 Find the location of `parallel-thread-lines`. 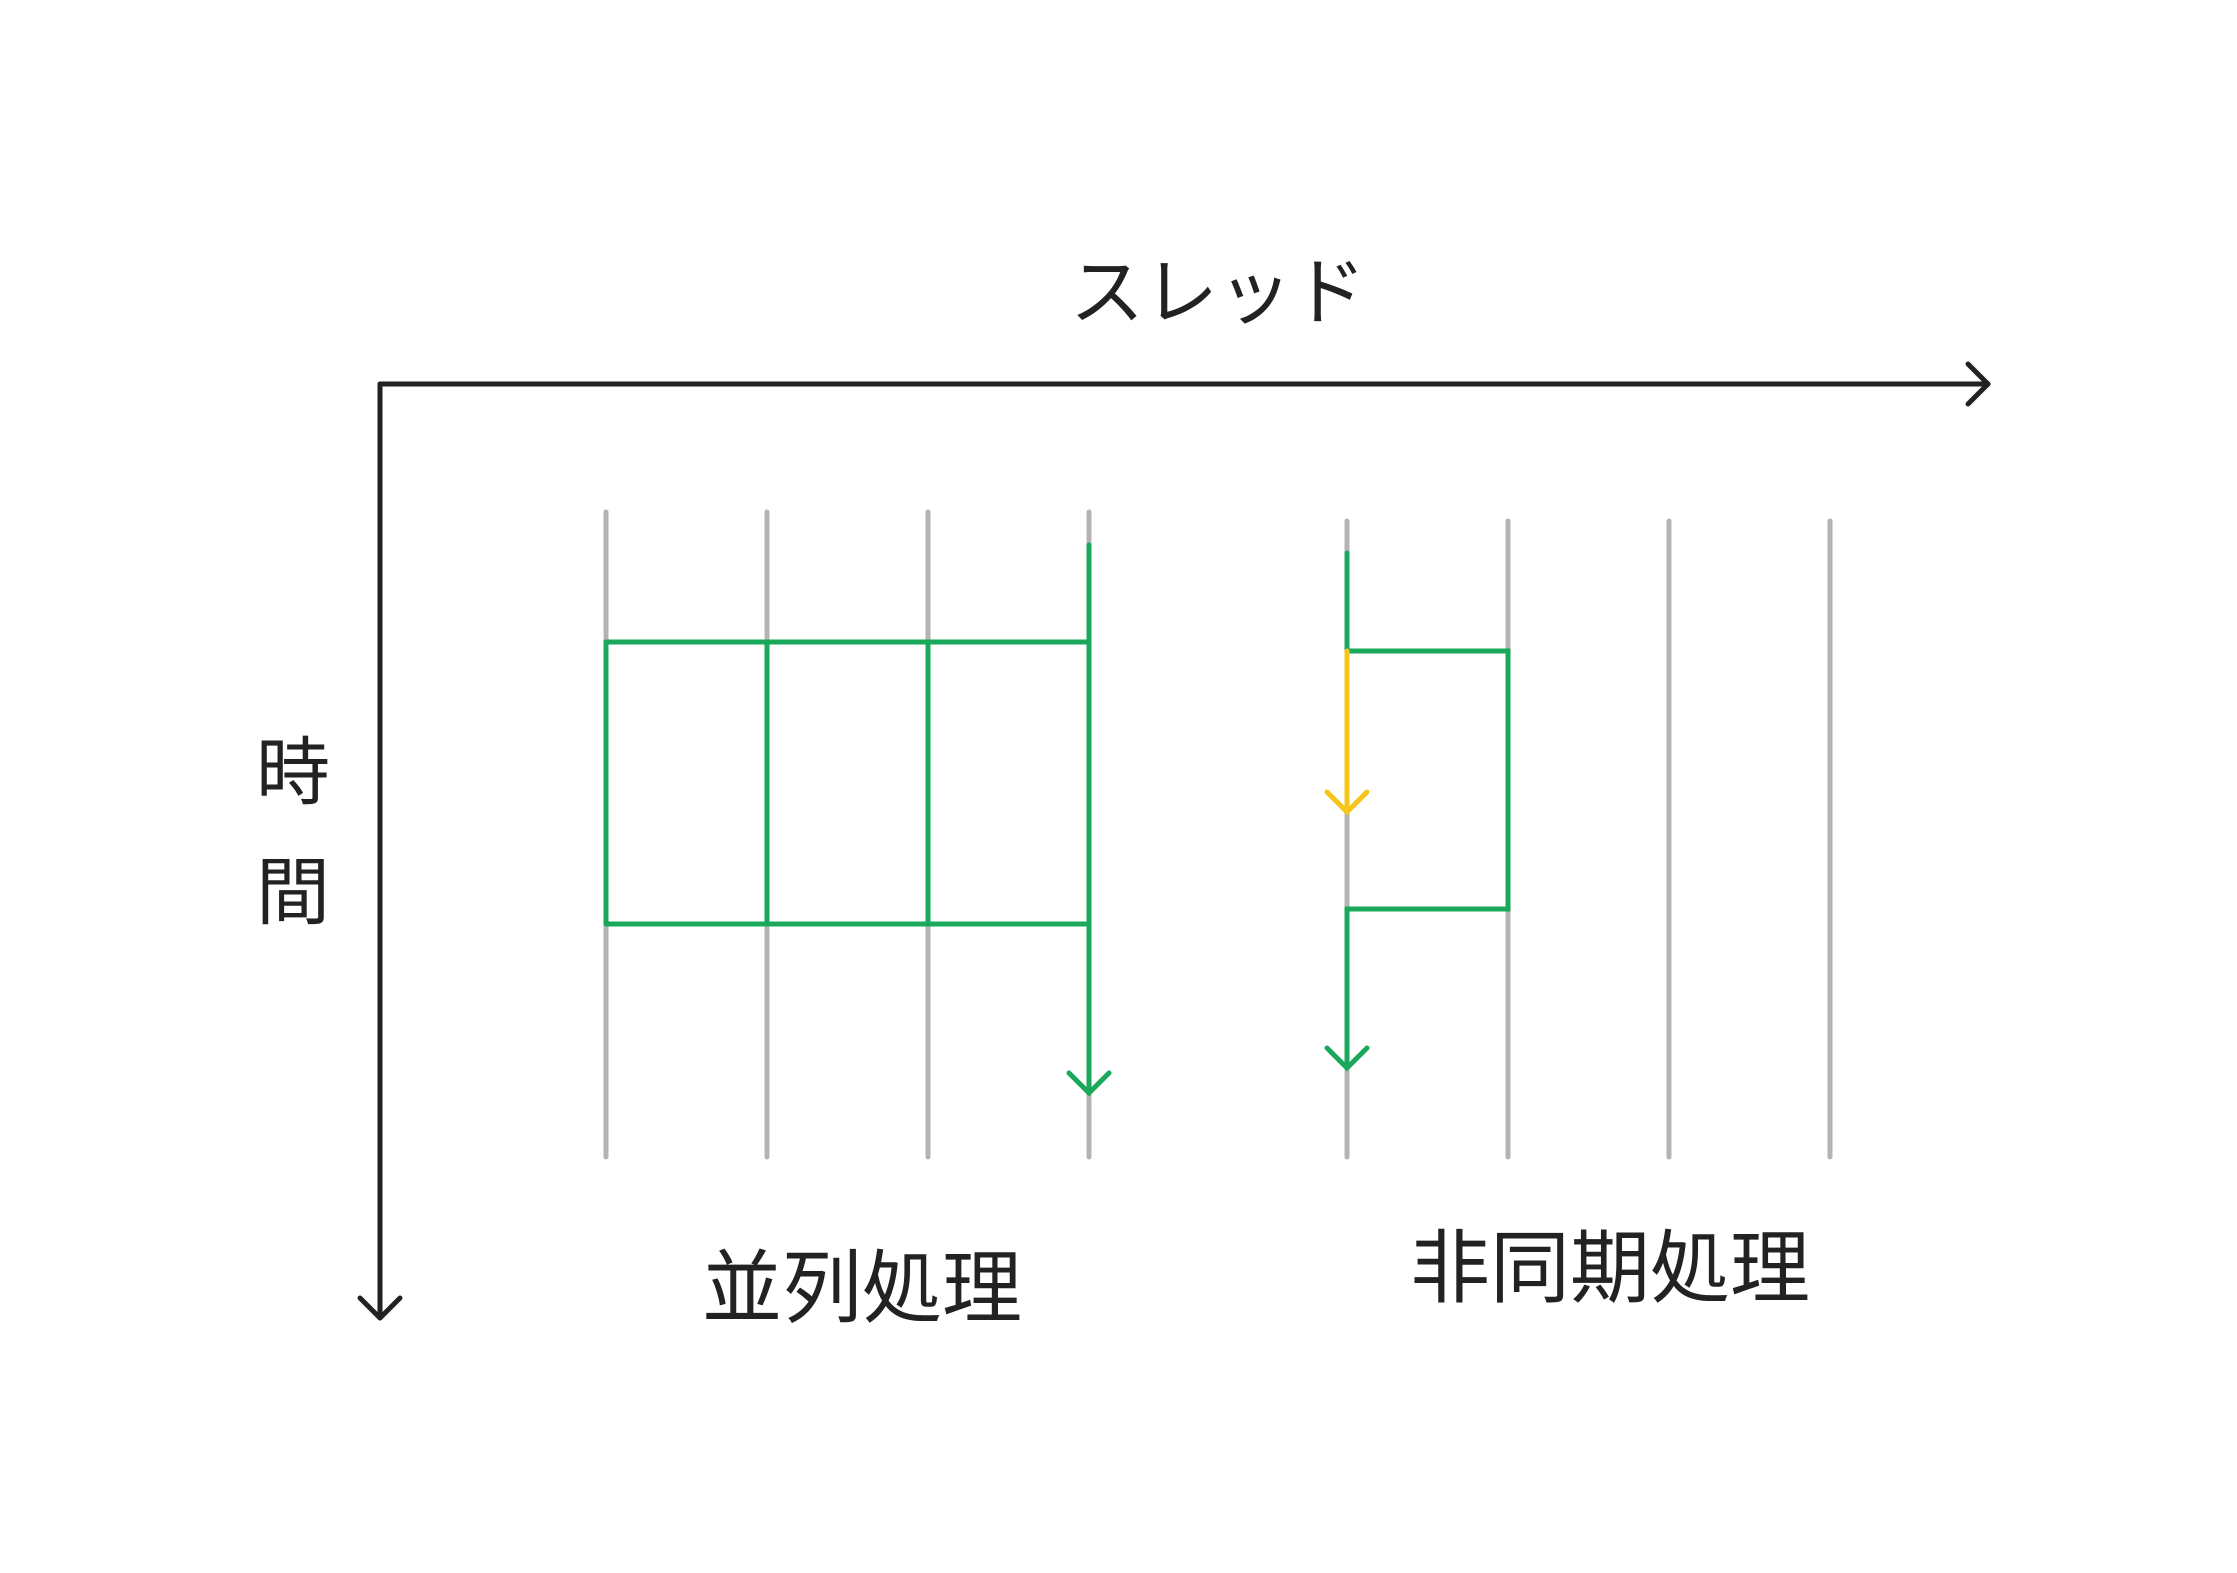

parallel-thread-lines is located at coordinates (847, 834).